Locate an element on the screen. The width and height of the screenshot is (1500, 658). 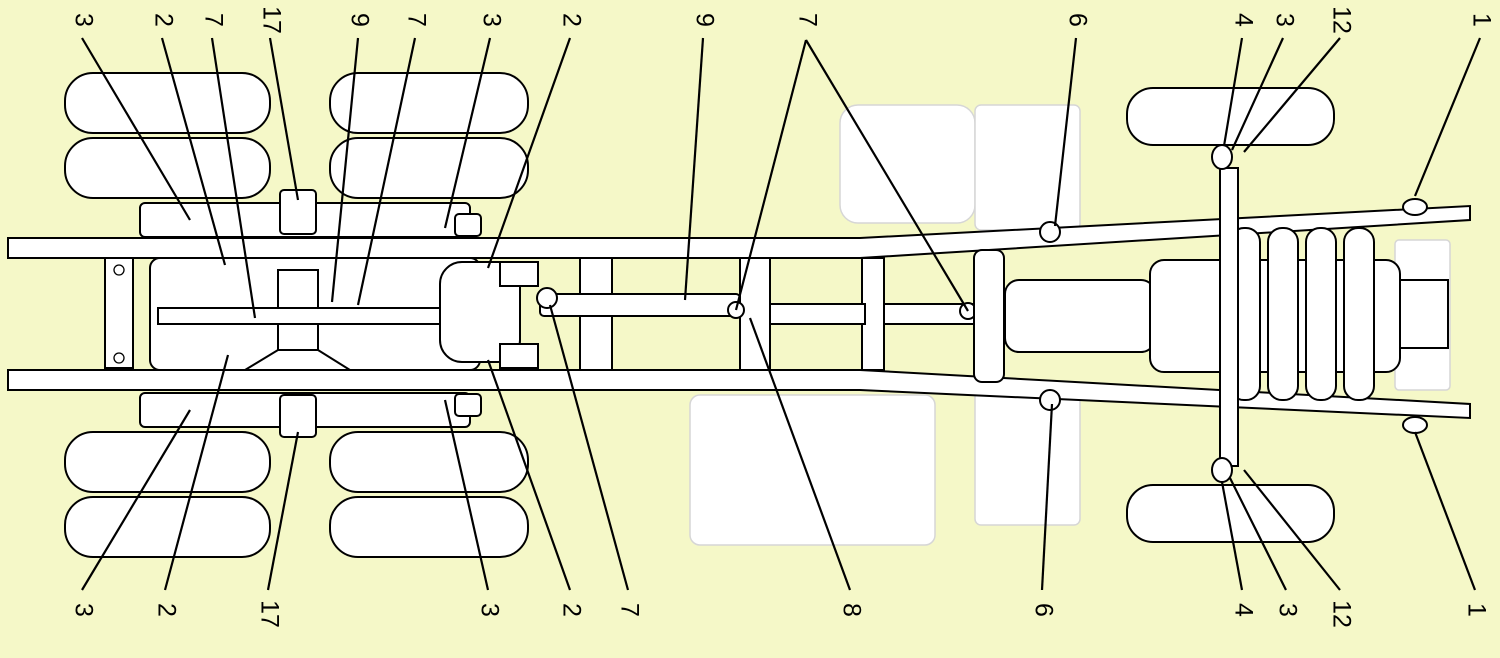
front-tyres is located at coordinates (1230, 315).